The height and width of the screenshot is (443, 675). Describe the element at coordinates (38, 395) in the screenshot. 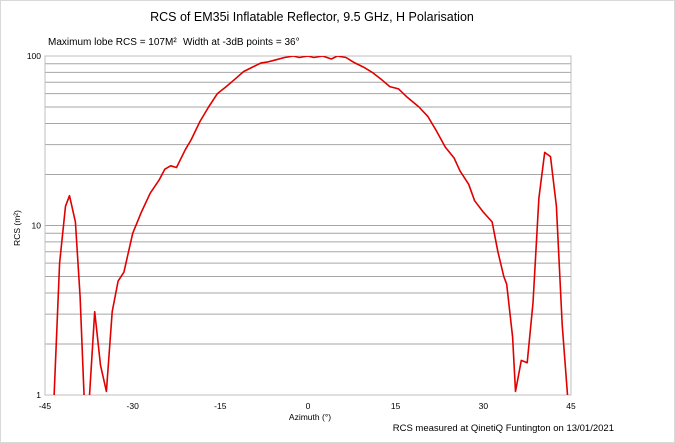

I see `y-tick-label: 1` at that location.